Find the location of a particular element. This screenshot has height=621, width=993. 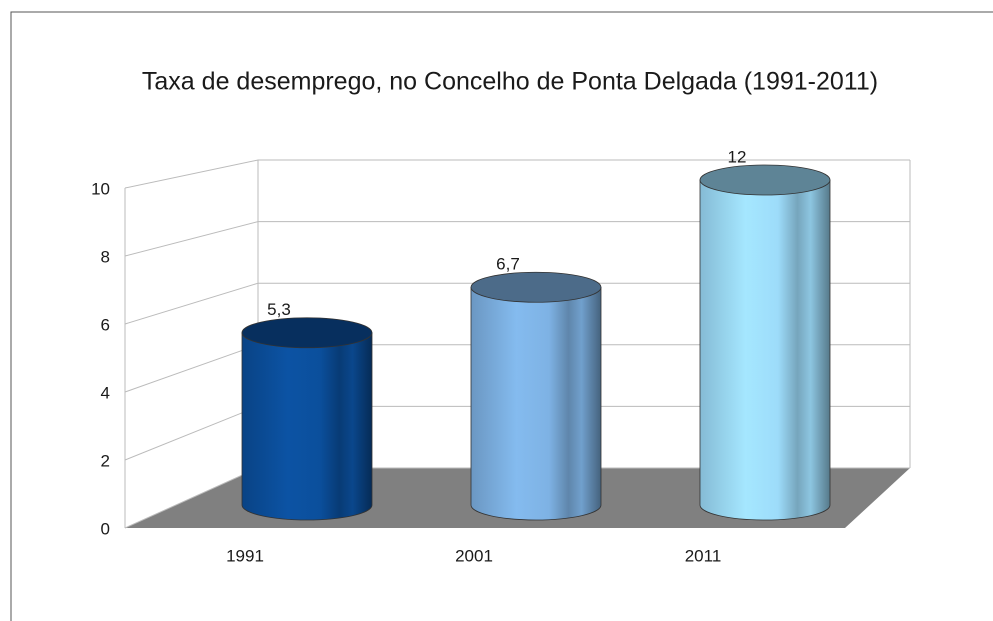

x-tick-label: 1991 is located at coordinates (245, 555).